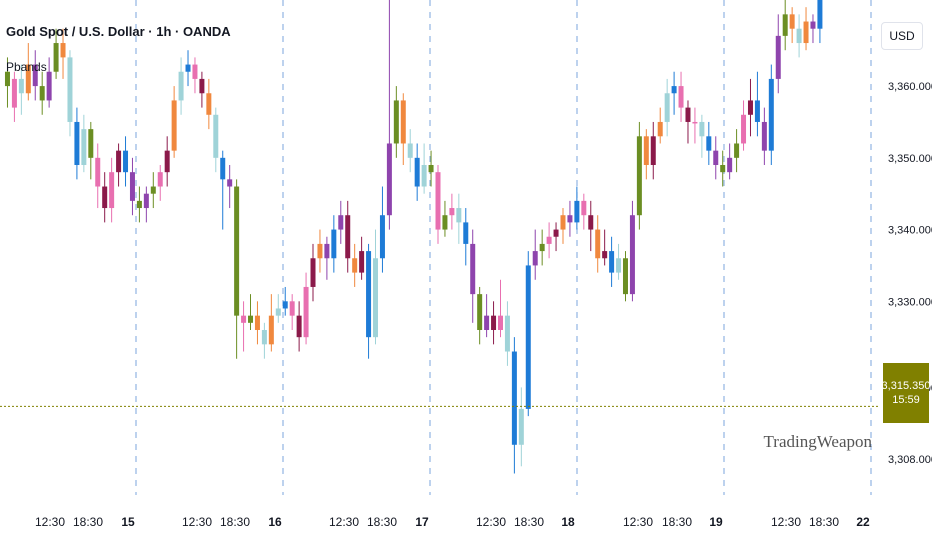 The width and height of the screenshot is (932, 550). I want to click on price-tick-label: 3,360.000, so click(910, 87).